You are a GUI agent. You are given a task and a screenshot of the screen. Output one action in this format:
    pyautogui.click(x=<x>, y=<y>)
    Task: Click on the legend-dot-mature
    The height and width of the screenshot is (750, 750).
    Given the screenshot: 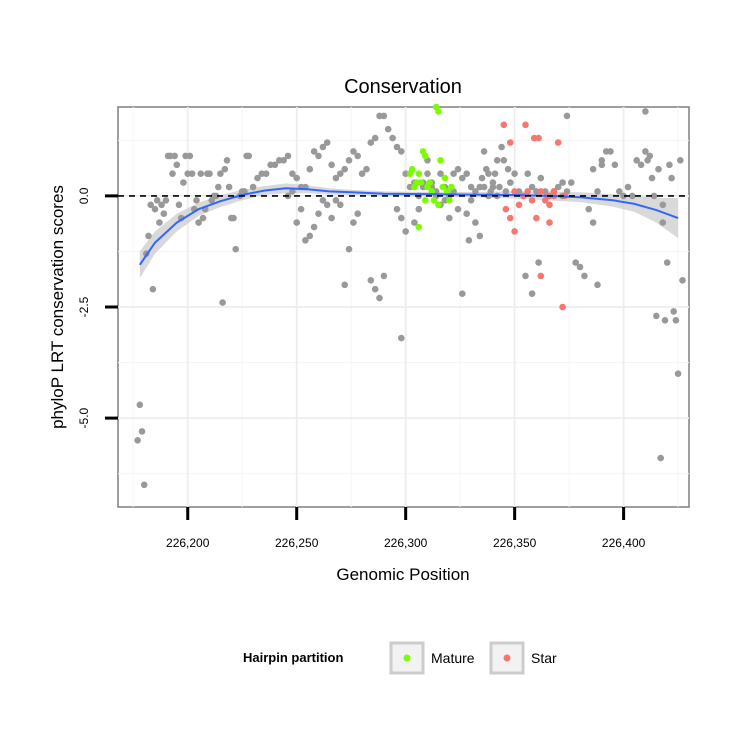 What is the action you would take?
    pyautogui.click(x=407, y=658)
    